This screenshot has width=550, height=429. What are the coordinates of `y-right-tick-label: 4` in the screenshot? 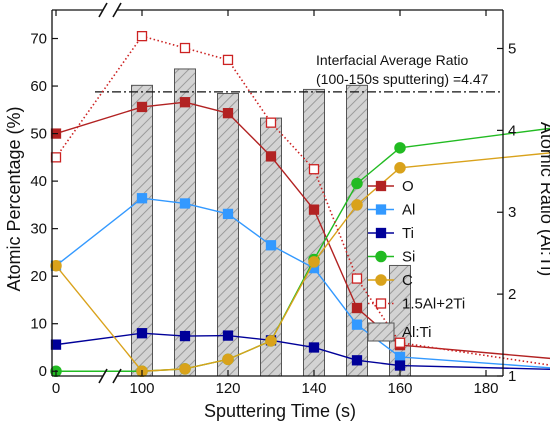 It's located at (512, 130).